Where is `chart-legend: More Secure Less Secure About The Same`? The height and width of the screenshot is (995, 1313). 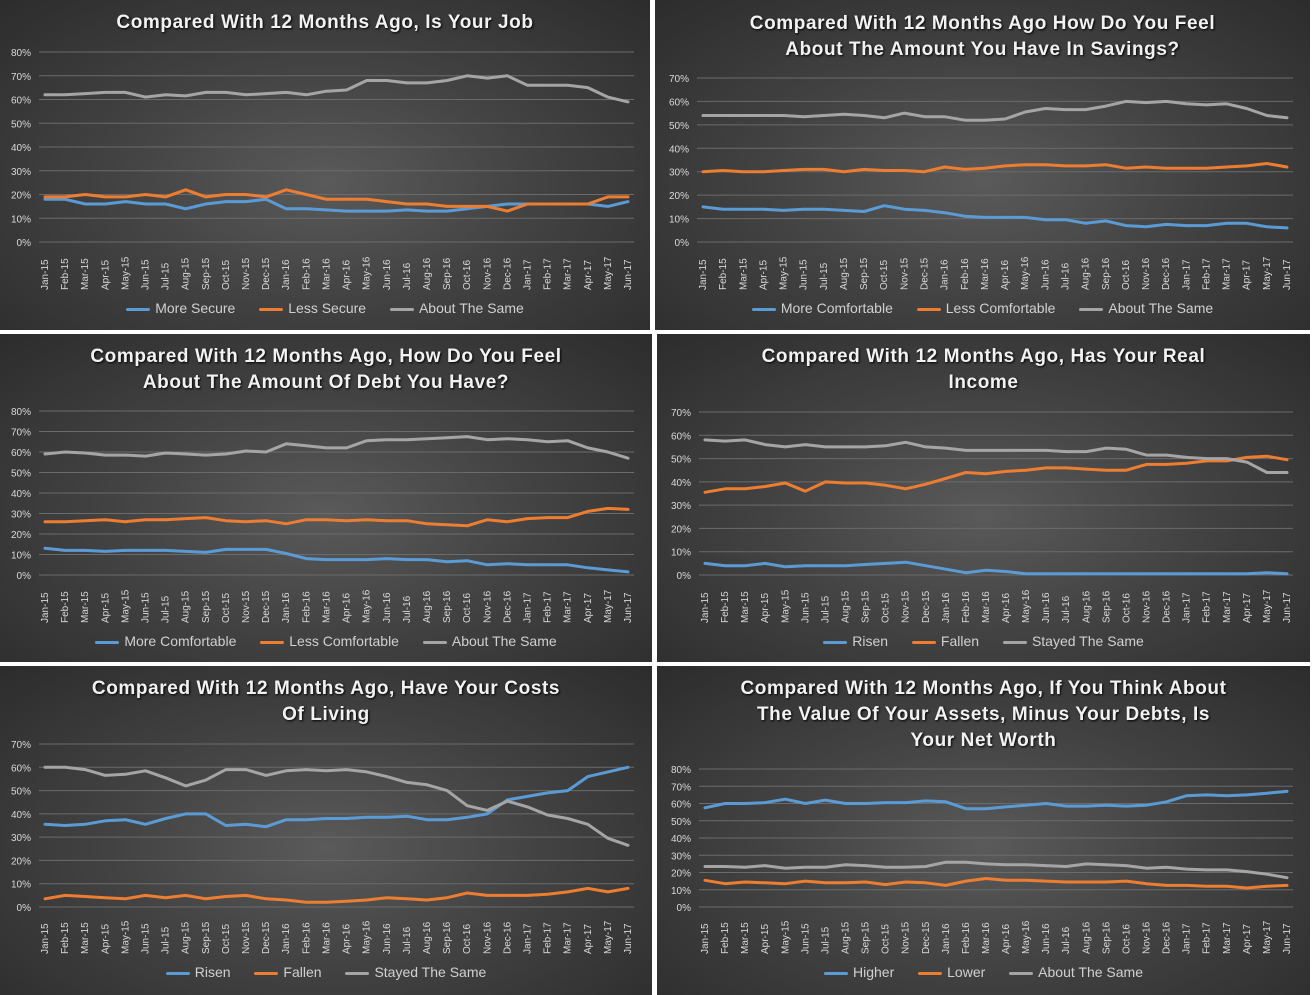 chart-legend: More Secure Less Secure About The Same is located at coordinates (325, 308).